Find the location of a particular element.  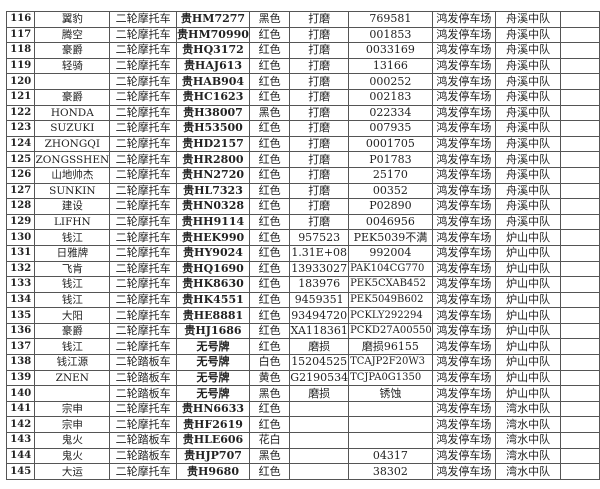

row-number-cell: 144 is located at coordinates (20, 456).